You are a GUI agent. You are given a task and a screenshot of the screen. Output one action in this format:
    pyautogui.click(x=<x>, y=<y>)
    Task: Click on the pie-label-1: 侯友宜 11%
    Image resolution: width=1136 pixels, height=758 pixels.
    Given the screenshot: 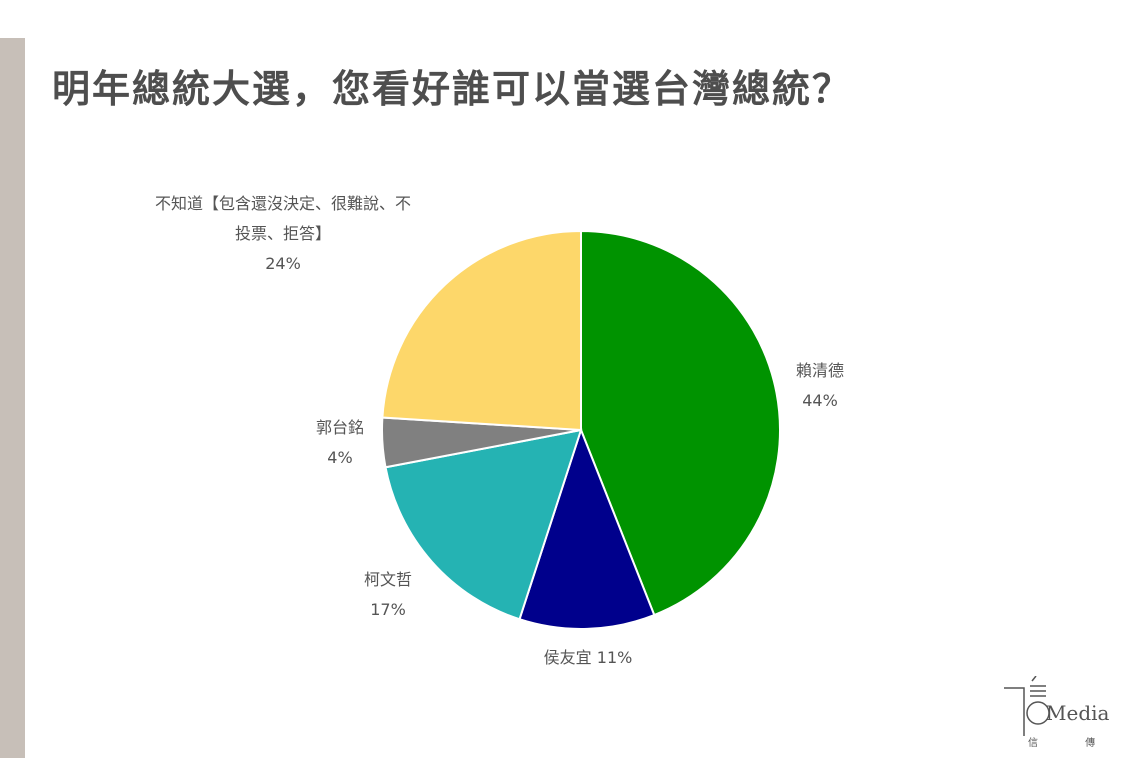 What is the action you would take?
    pyautogui.click(x=588, y=657)
    